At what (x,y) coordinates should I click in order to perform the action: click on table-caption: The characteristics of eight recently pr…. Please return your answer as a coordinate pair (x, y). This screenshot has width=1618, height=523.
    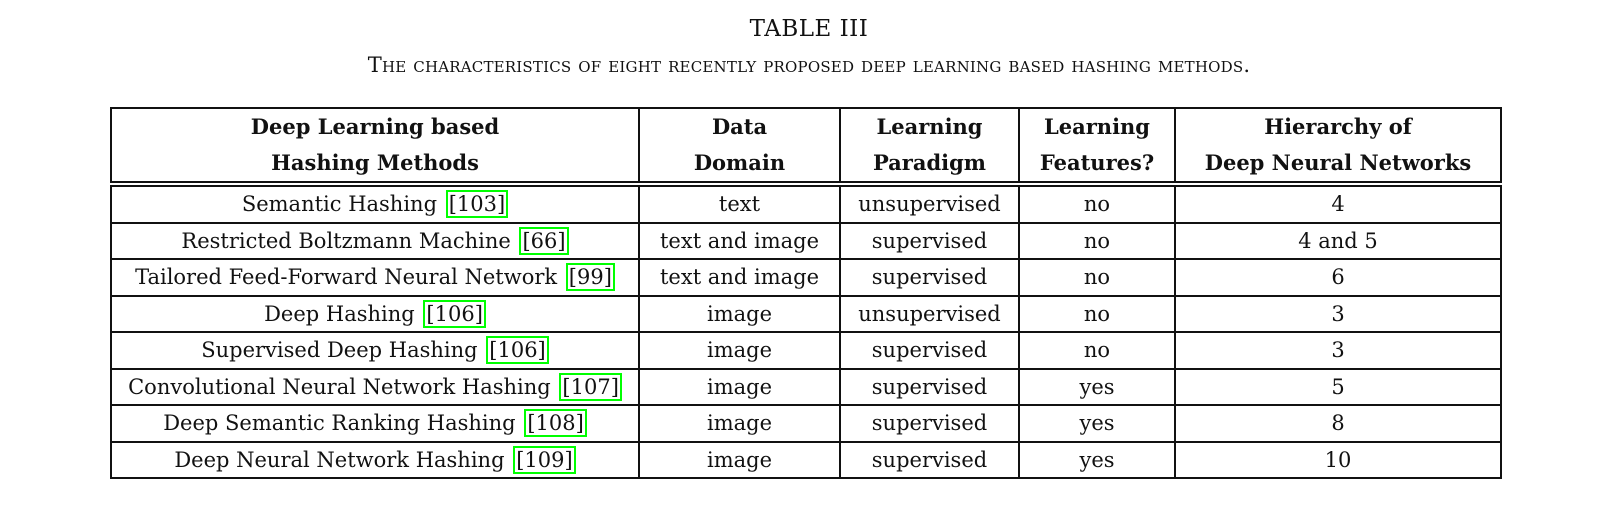
    Looking at the image, I should click on (809, 65).